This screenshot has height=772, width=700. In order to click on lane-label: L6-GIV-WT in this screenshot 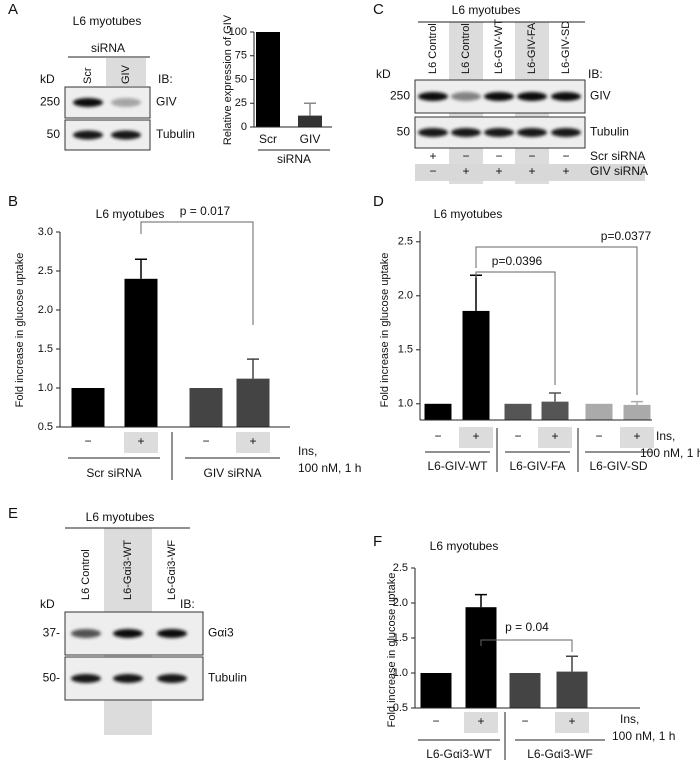, I will do `click(499, 46)`.